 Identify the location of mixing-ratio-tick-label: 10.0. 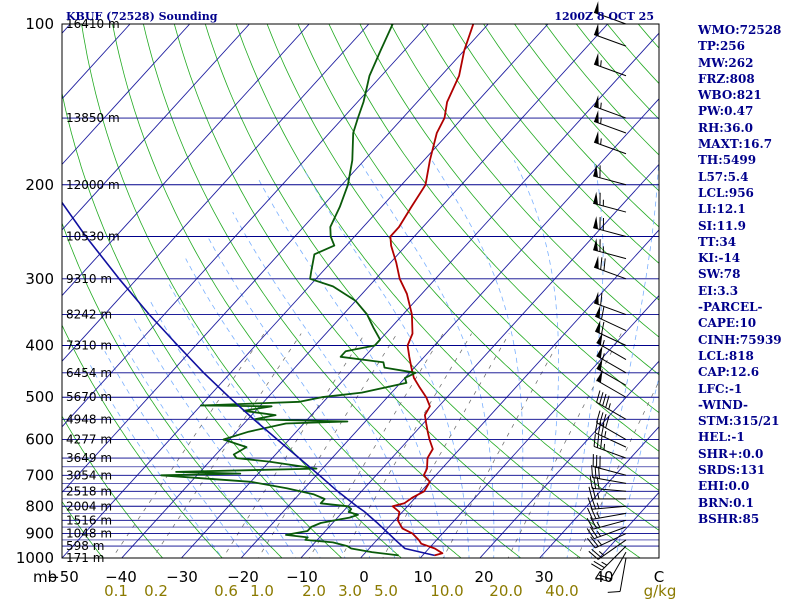
(446, 591).